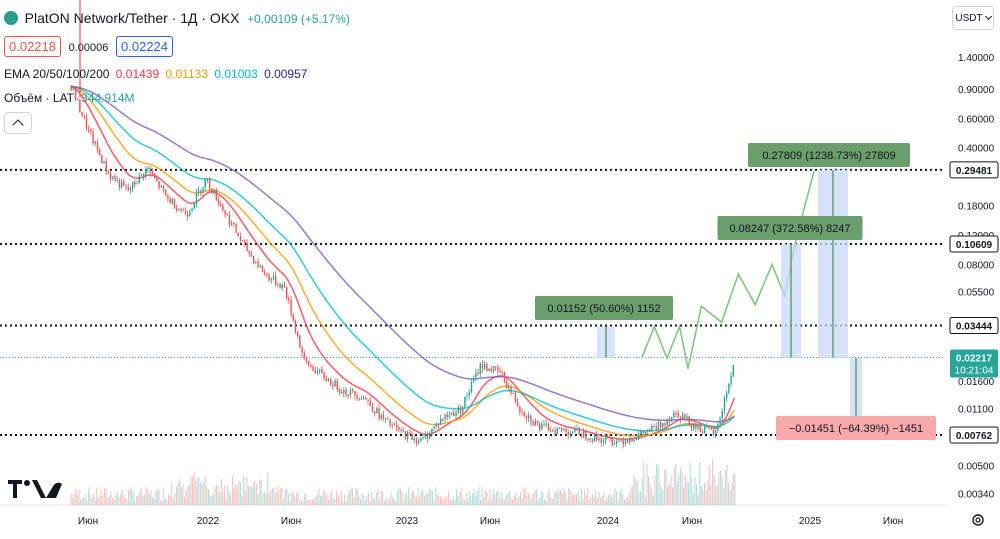 The height and width of the screenshot is (539, 1000). I want to click on volume-label: Объём · LAT, so click(39, 98).